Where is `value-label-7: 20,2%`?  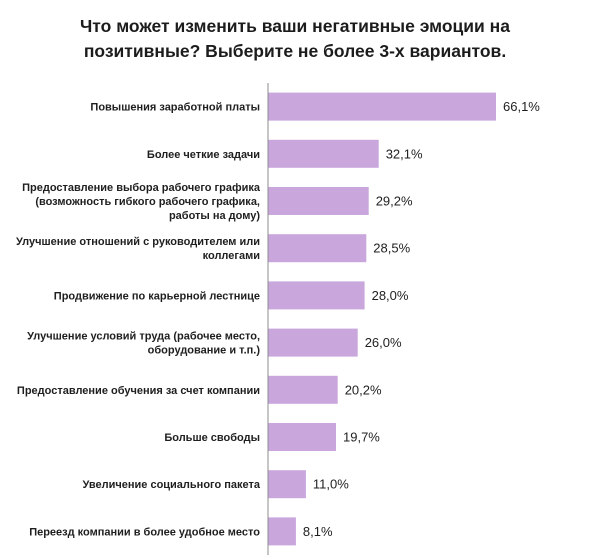
value-label-7: 20,2% is located at coordinates (363, 389).